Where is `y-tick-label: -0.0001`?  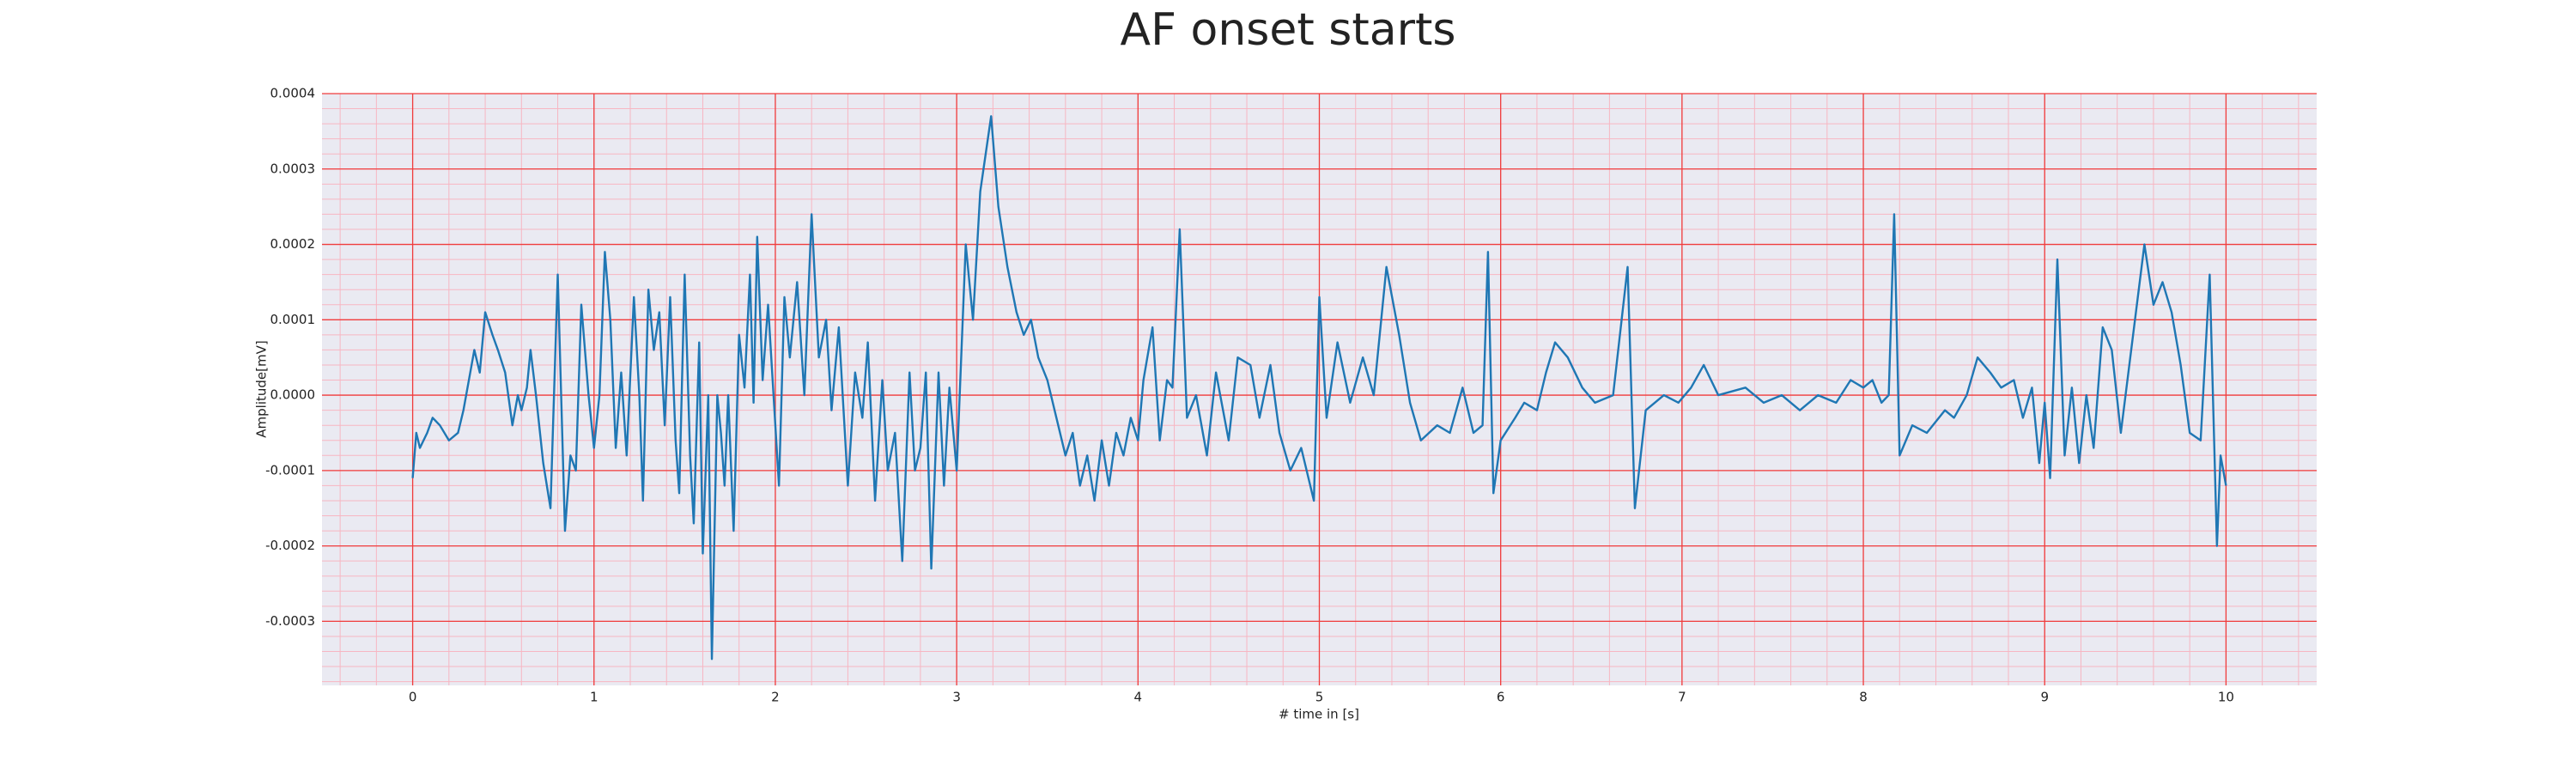
y-tick-label: -0.0001 is located at coordinates (290, 470).